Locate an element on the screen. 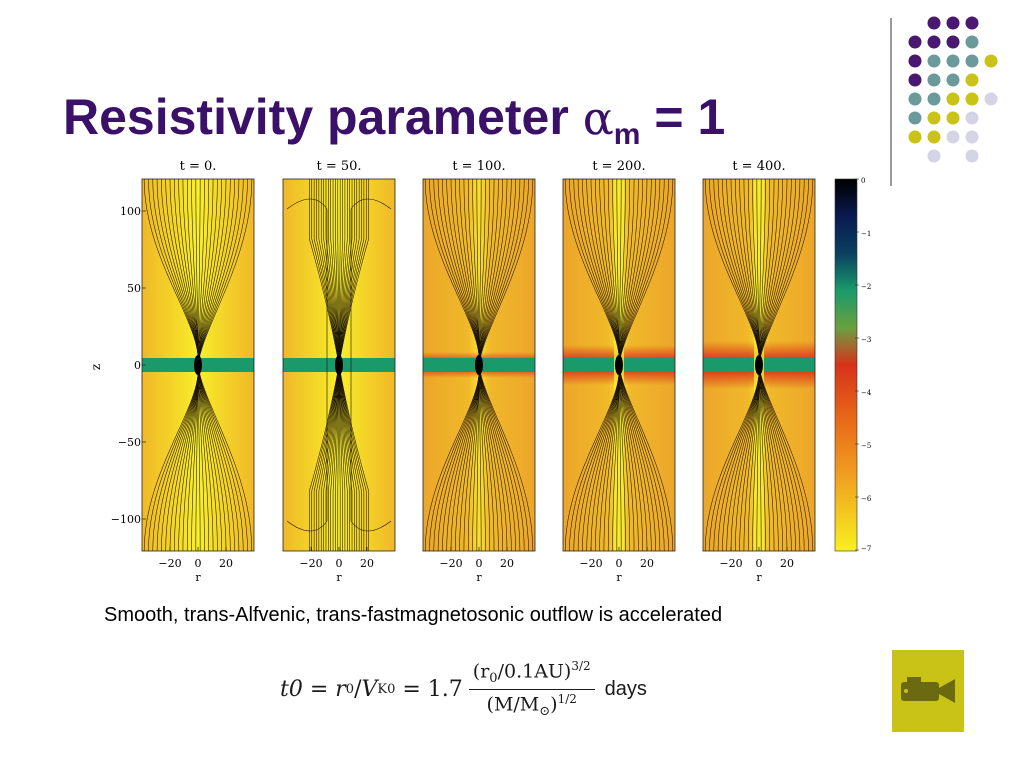  formula-lhs: t0 is located at coordinates (291, 689).